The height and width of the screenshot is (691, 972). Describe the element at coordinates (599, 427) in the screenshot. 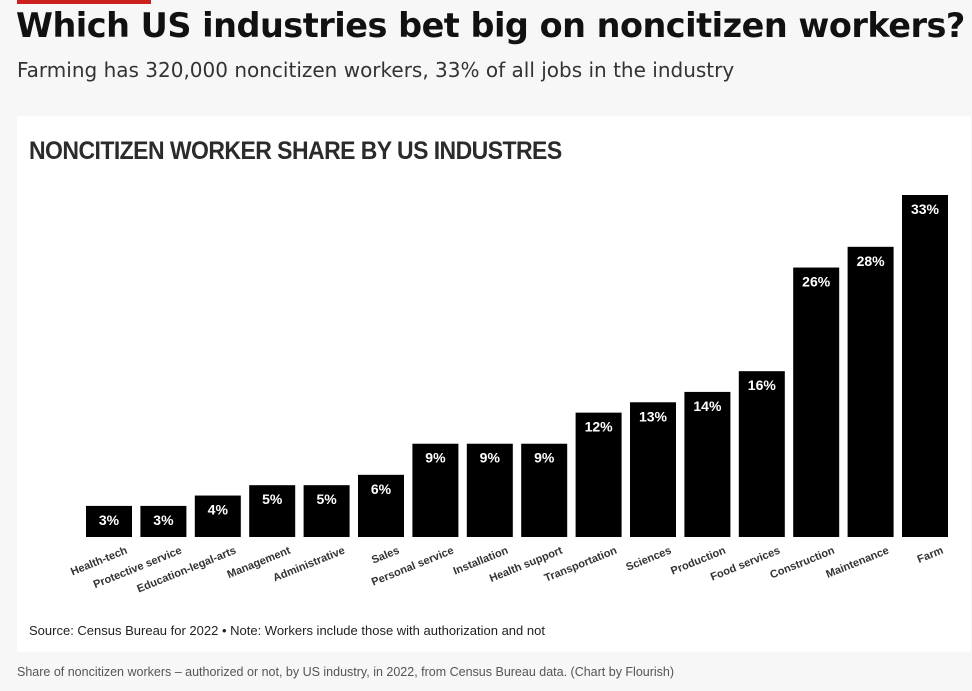

I see `bar-value-label: 12%` at that location.